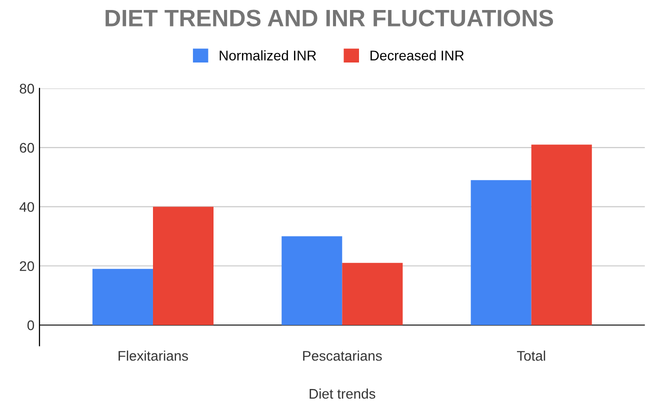  Describe the element at coordinates (27, 266) in the screenshot. I see `y-tick-label: 20` at that location.